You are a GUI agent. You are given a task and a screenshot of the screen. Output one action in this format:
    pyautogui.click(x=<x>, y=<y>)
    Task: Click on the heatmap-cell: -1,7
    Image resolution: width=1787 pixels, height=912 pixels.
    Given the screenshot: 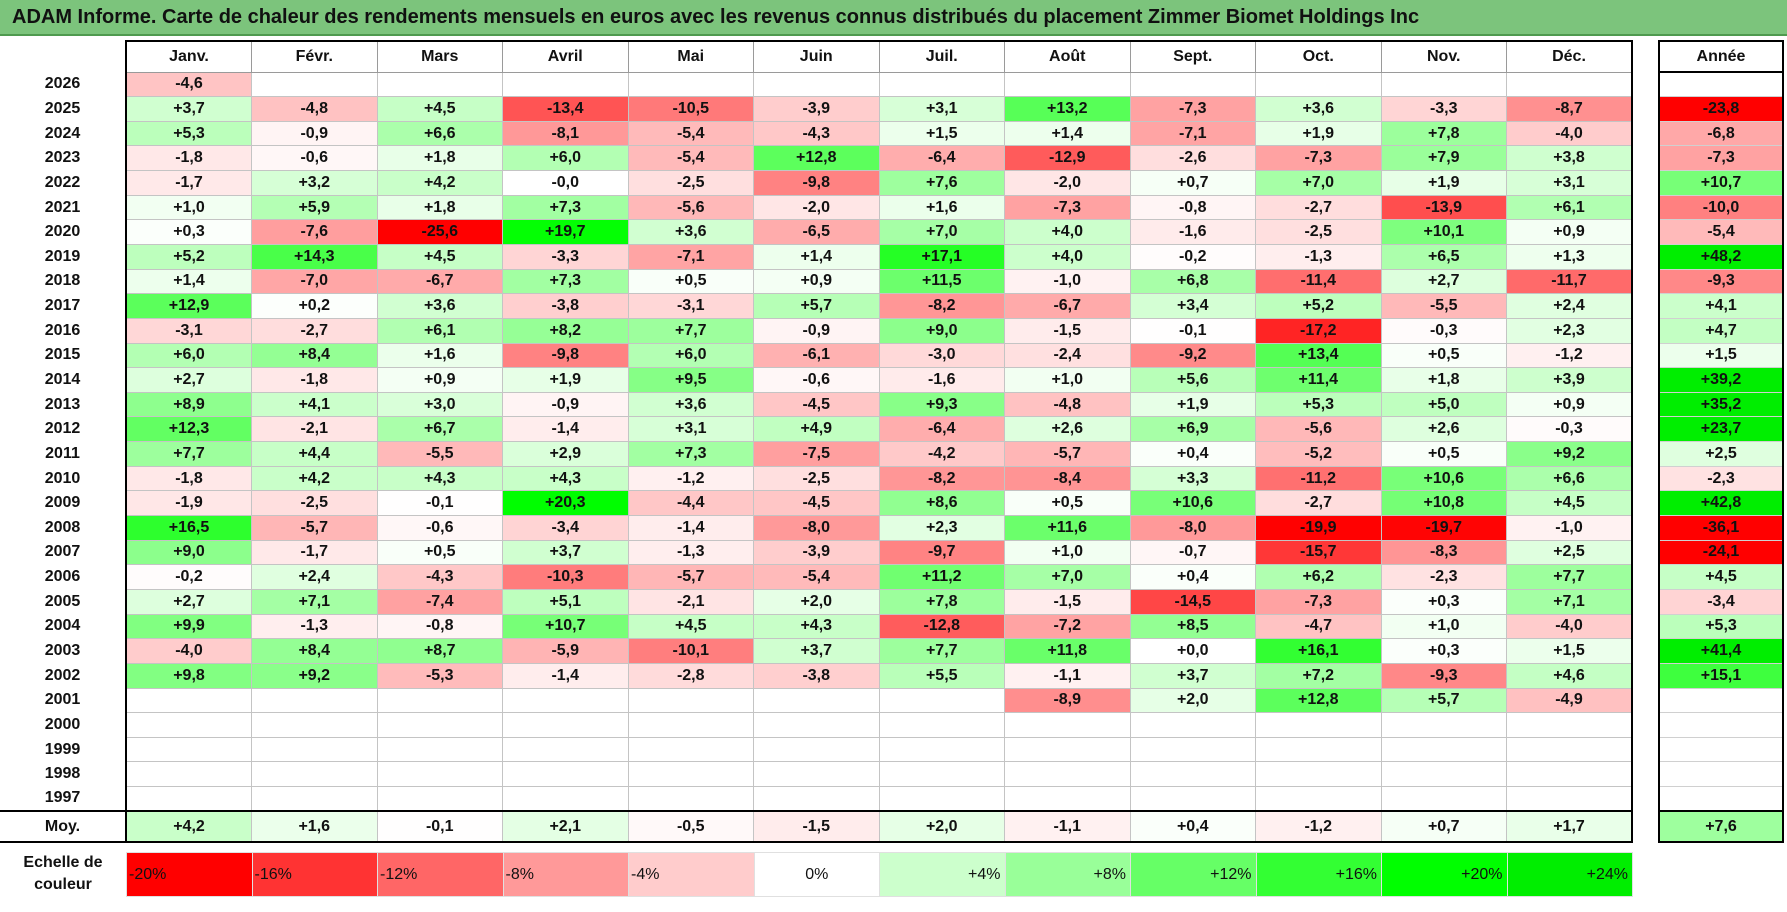 What is the action you would take?
    pyautogui.click(x=314, y=552)
    